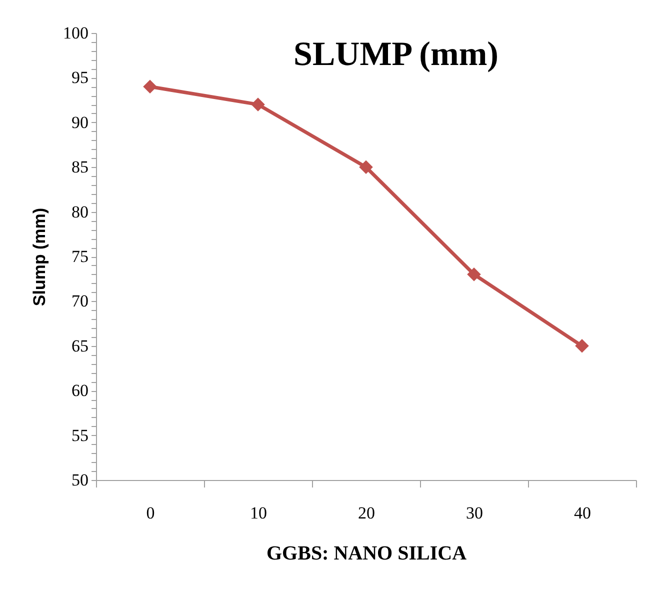 The image size is (657, 597). Describe the element at coordinates (80, 435) in the screenshot. I see `y-tick-label: 55` at that location.